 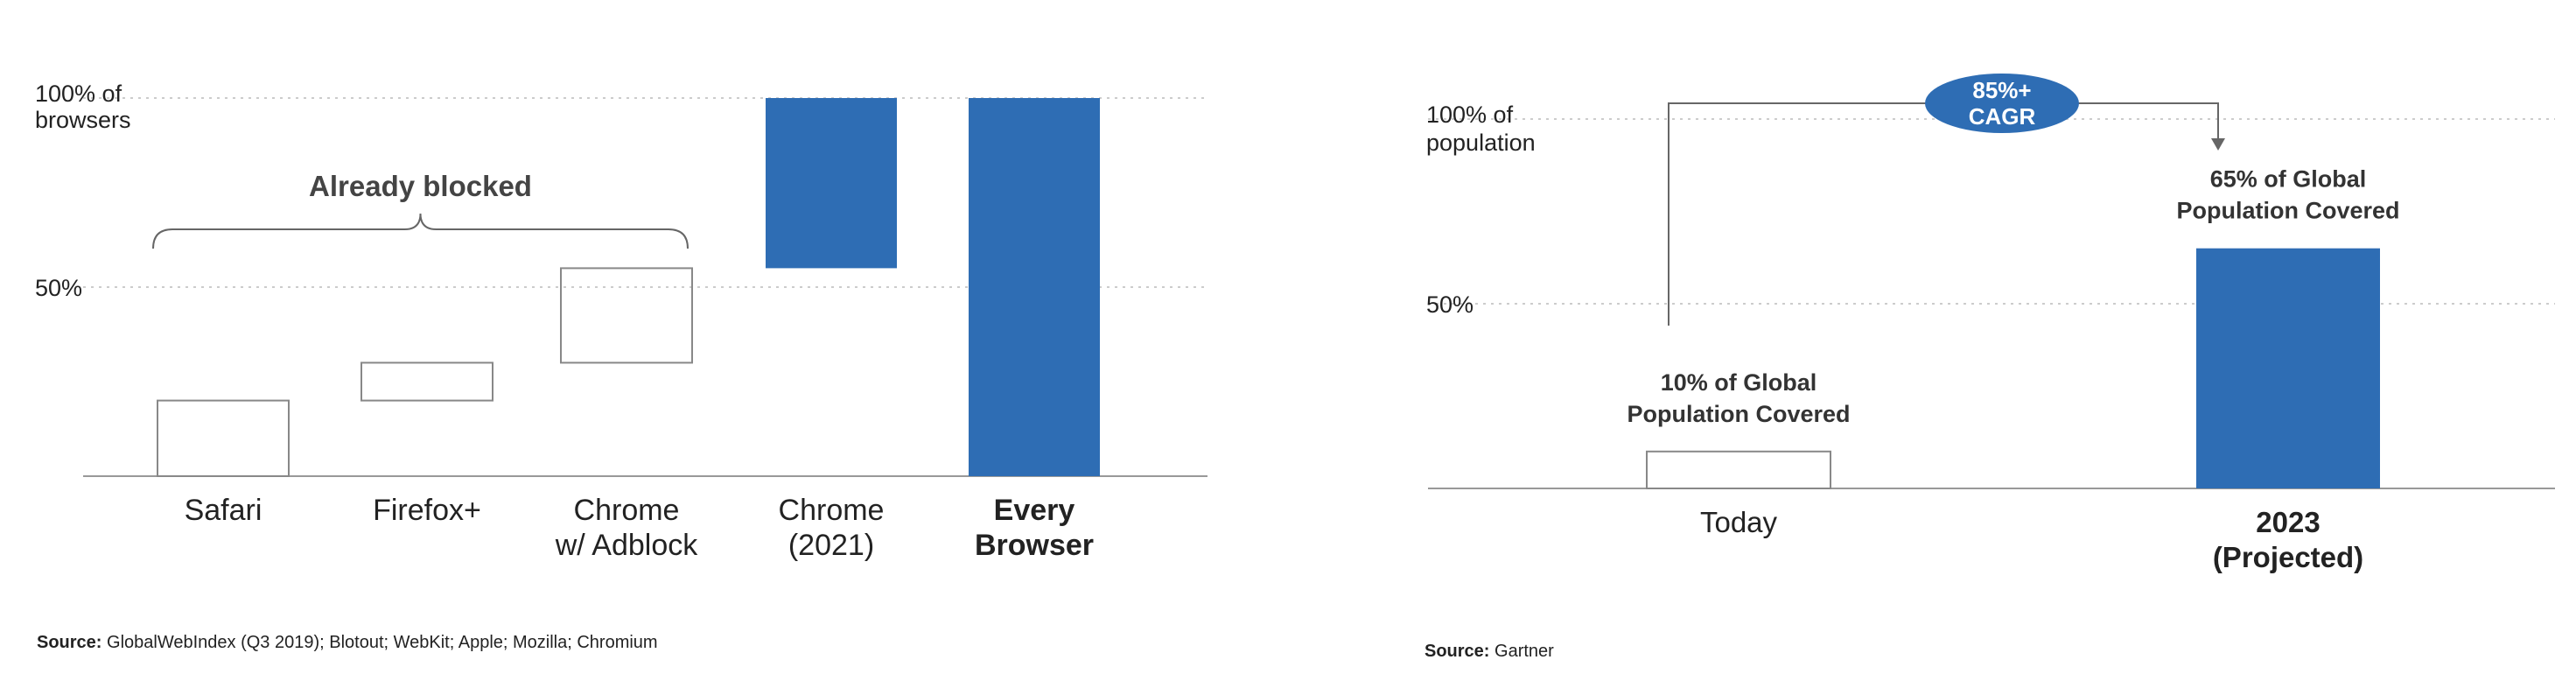 I want to click on bracket, so click(x=420, y=231).